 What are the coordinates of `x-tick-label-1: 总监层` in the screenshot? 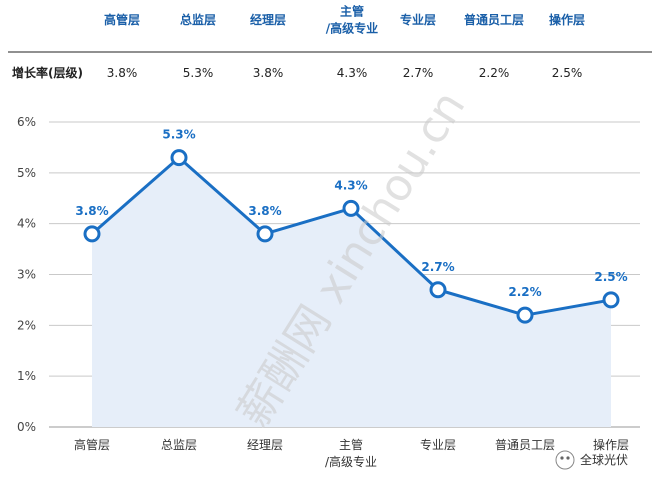 It's located at (179, 445).